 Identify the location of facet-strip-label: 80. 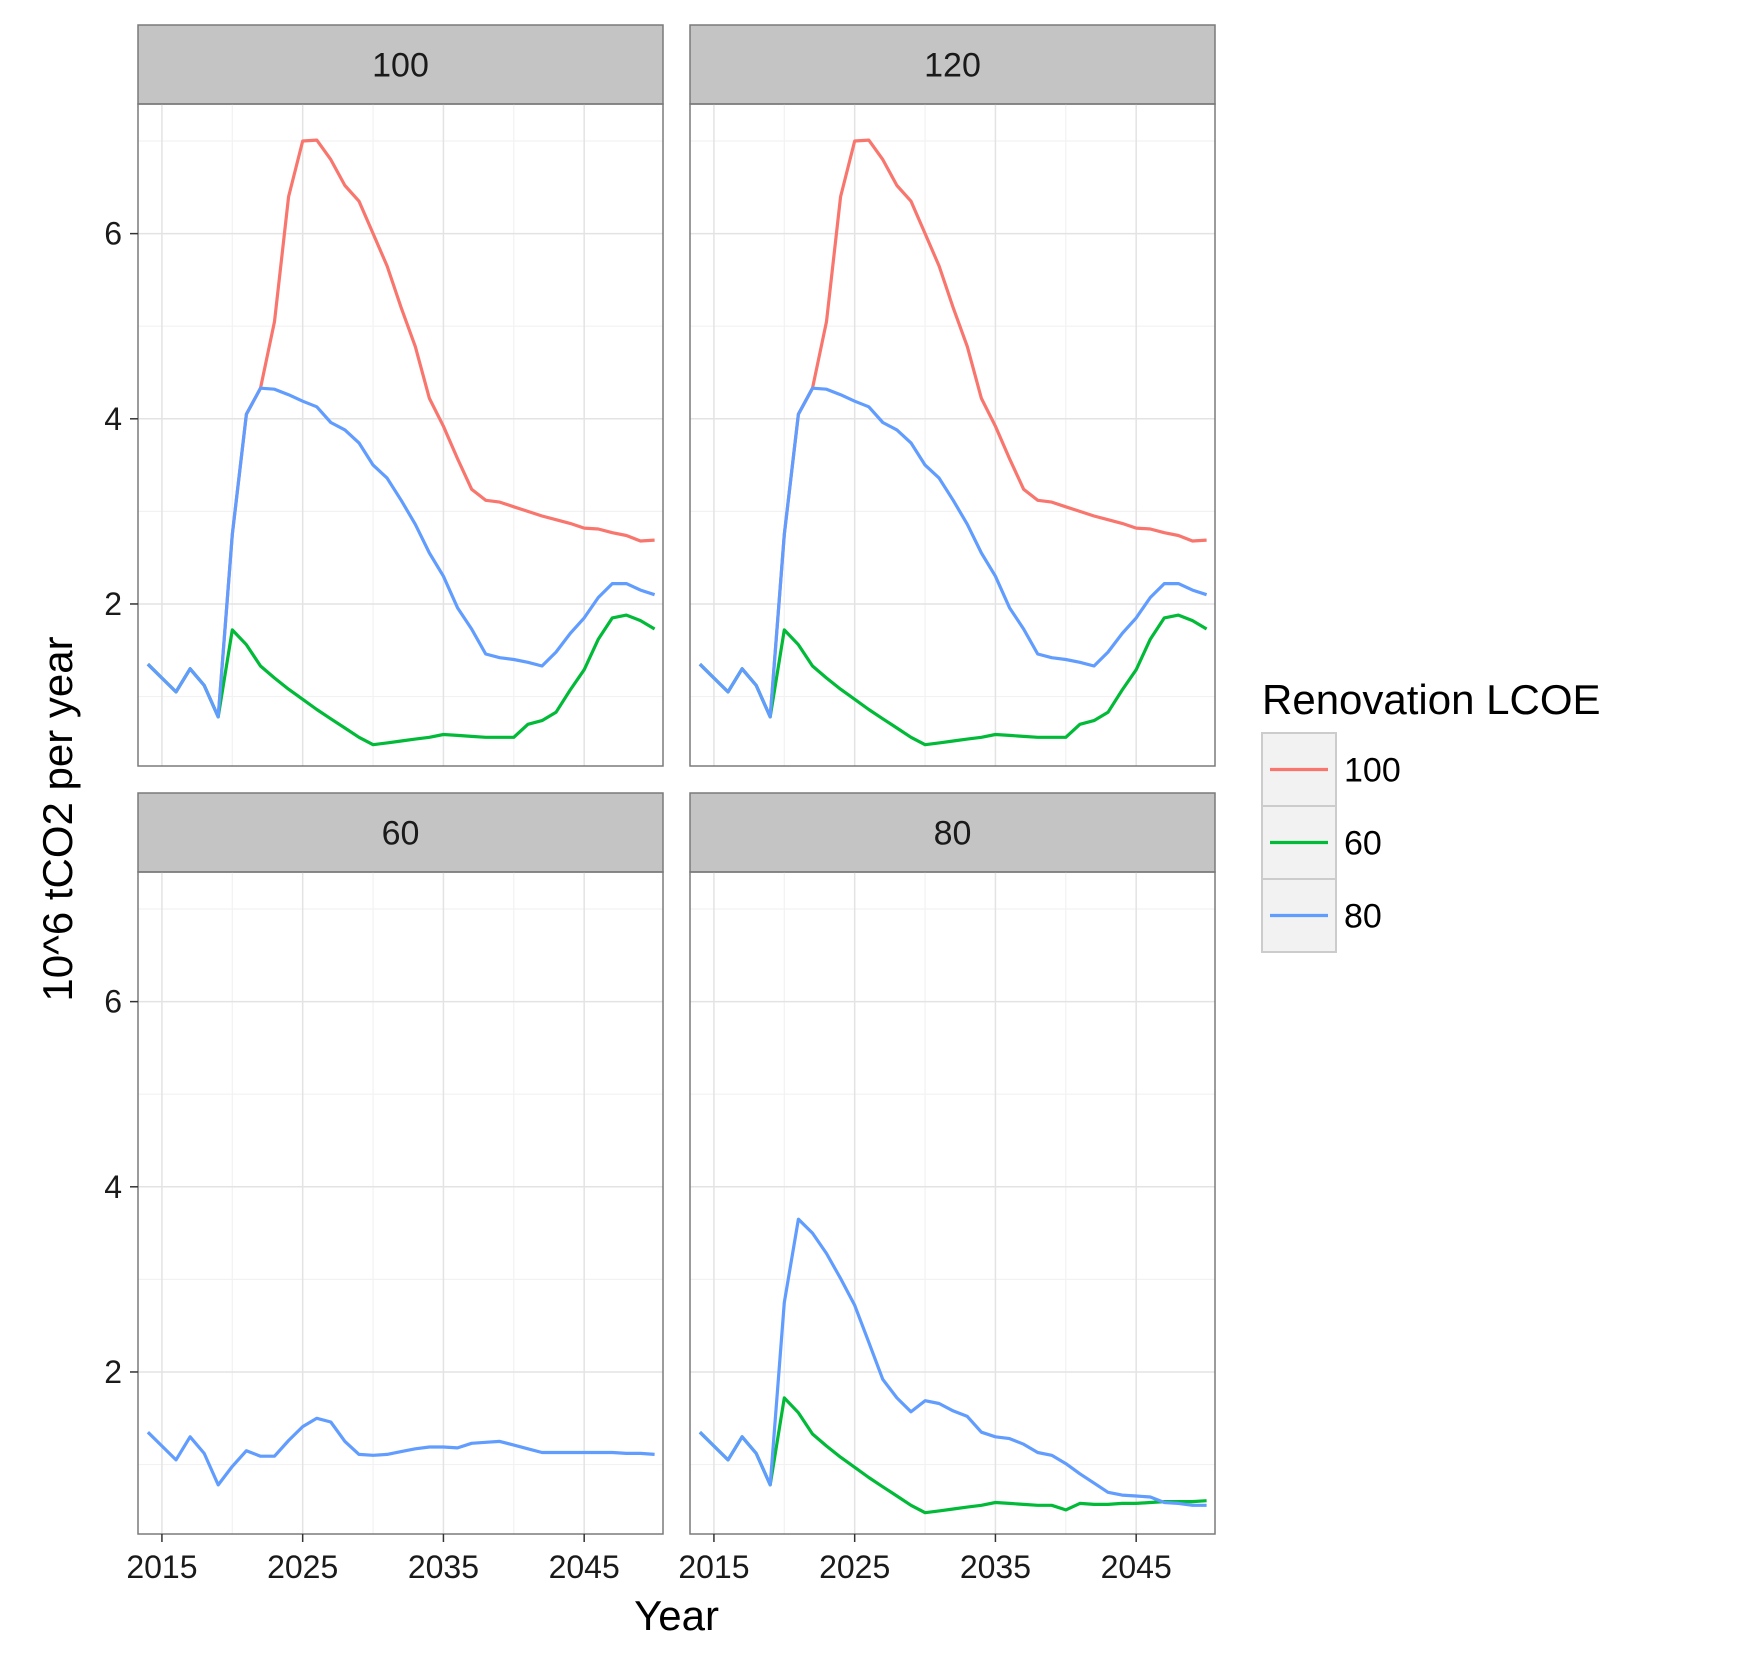
(953, 834).